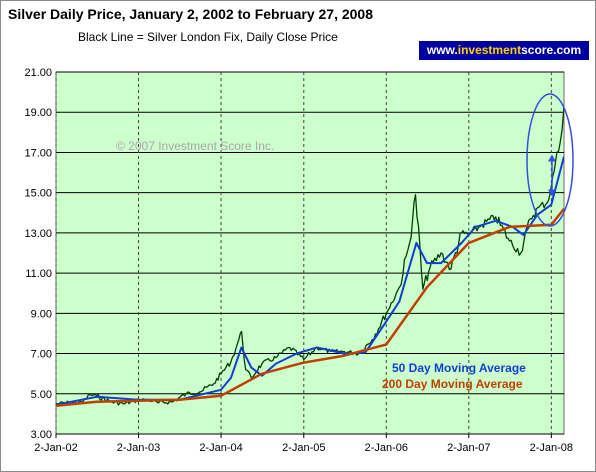 Image resolution: width=596 pixels, height=472 pixels. I want to click on y-tick-label: 5.00, so click(41, 395).